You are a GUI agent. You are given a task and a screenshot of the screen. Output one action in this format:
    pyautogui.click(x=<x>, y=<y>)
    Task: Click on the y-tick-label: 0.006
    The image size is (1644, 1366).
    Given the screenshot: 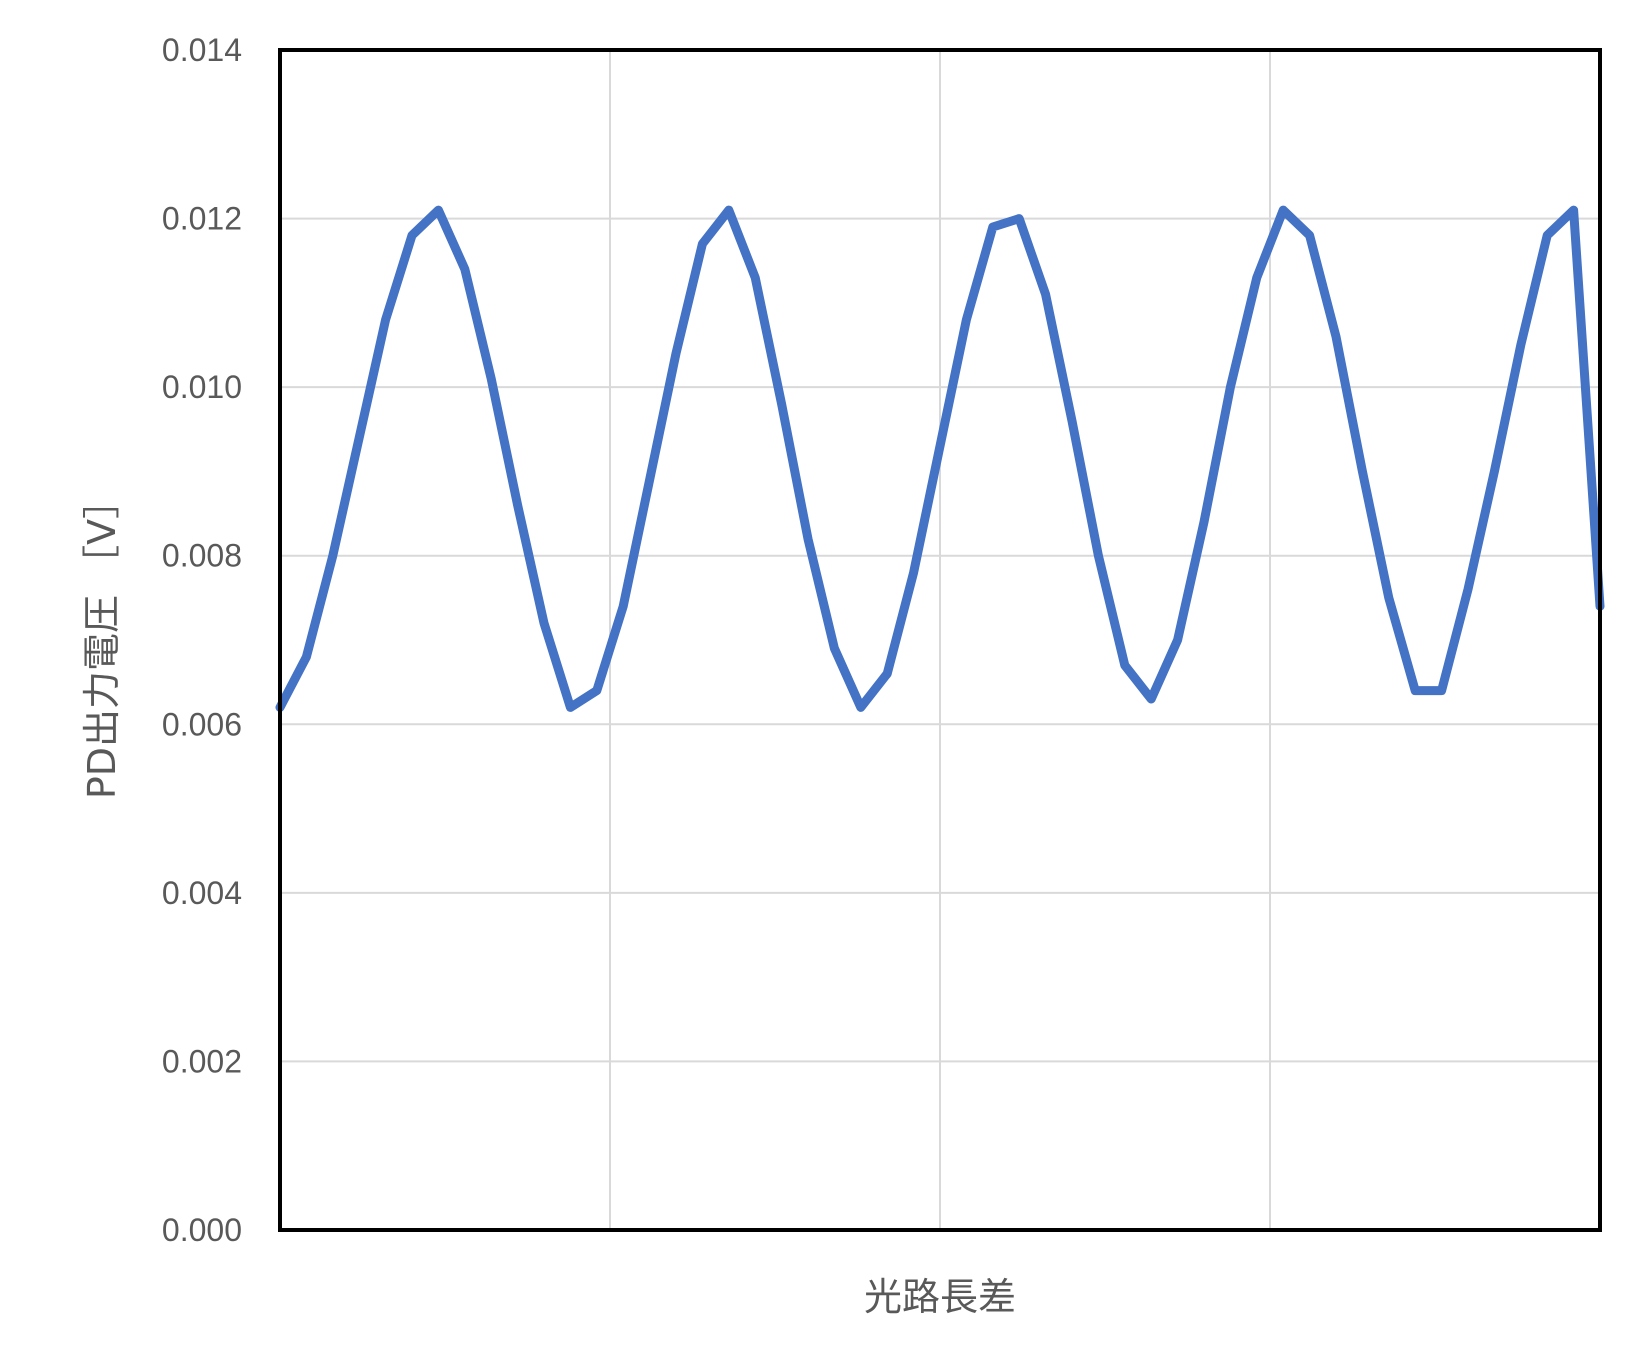 What is the action you would take?
    pyautogui.click(x=202, y=724)
    